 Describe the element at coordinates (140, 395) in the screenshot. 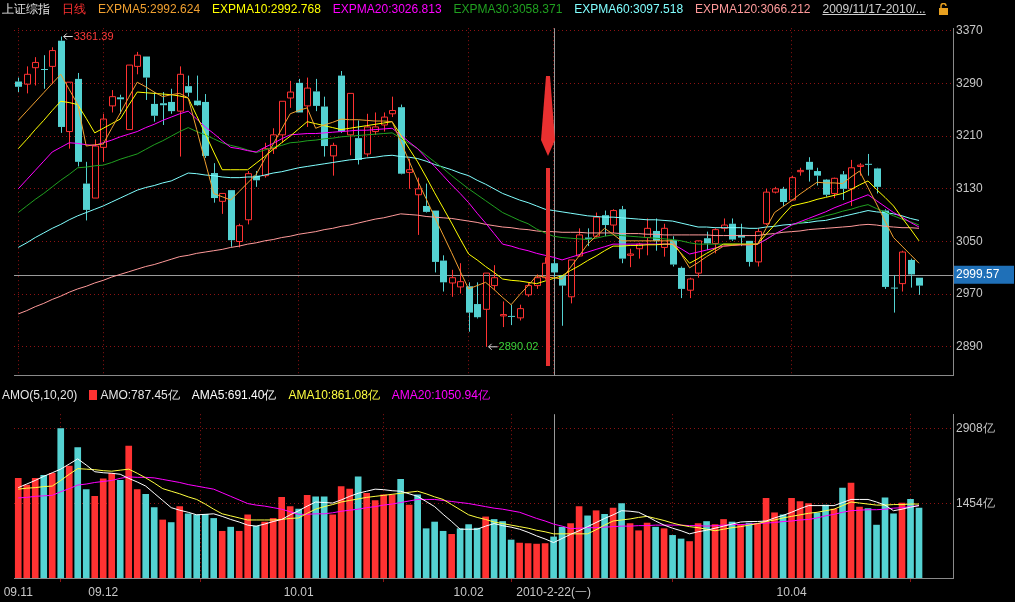

I see `legend-label: AMO:787.45亿` at that location.